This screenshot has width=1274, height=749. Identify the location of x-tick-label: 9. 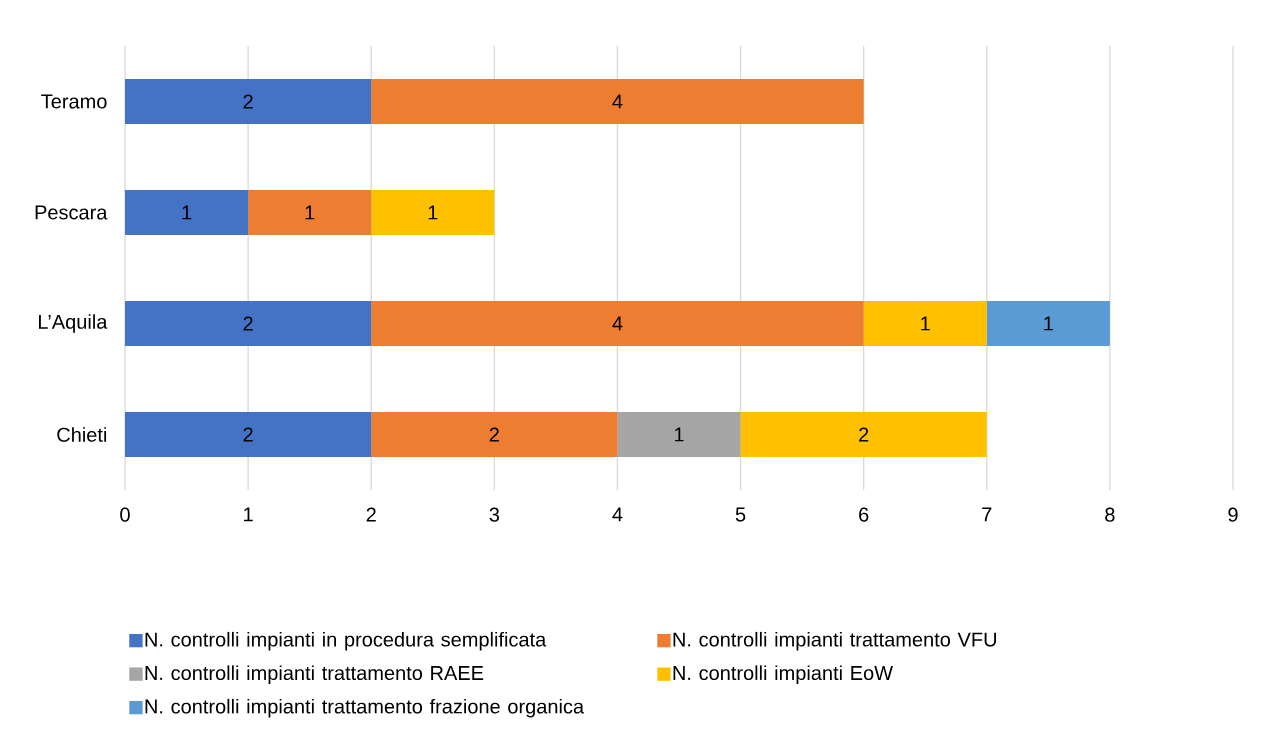
(1233, 514).